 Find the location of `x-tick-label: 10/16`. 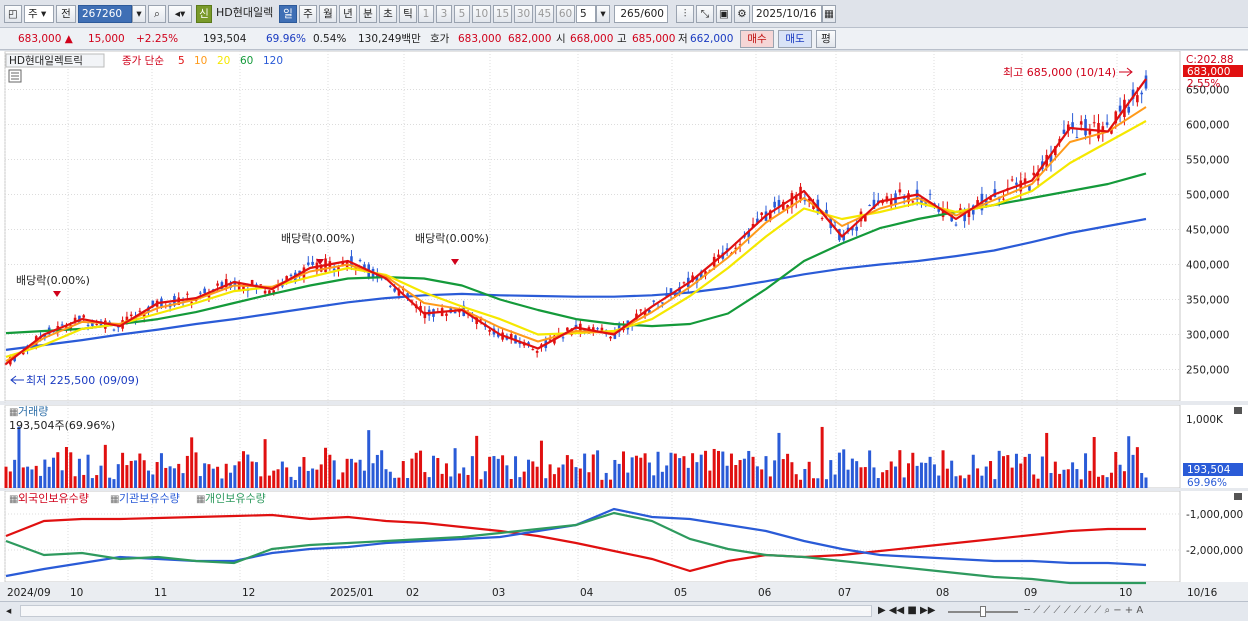

x-tick-label: 10/16 is located at coordinates (1202, 593).